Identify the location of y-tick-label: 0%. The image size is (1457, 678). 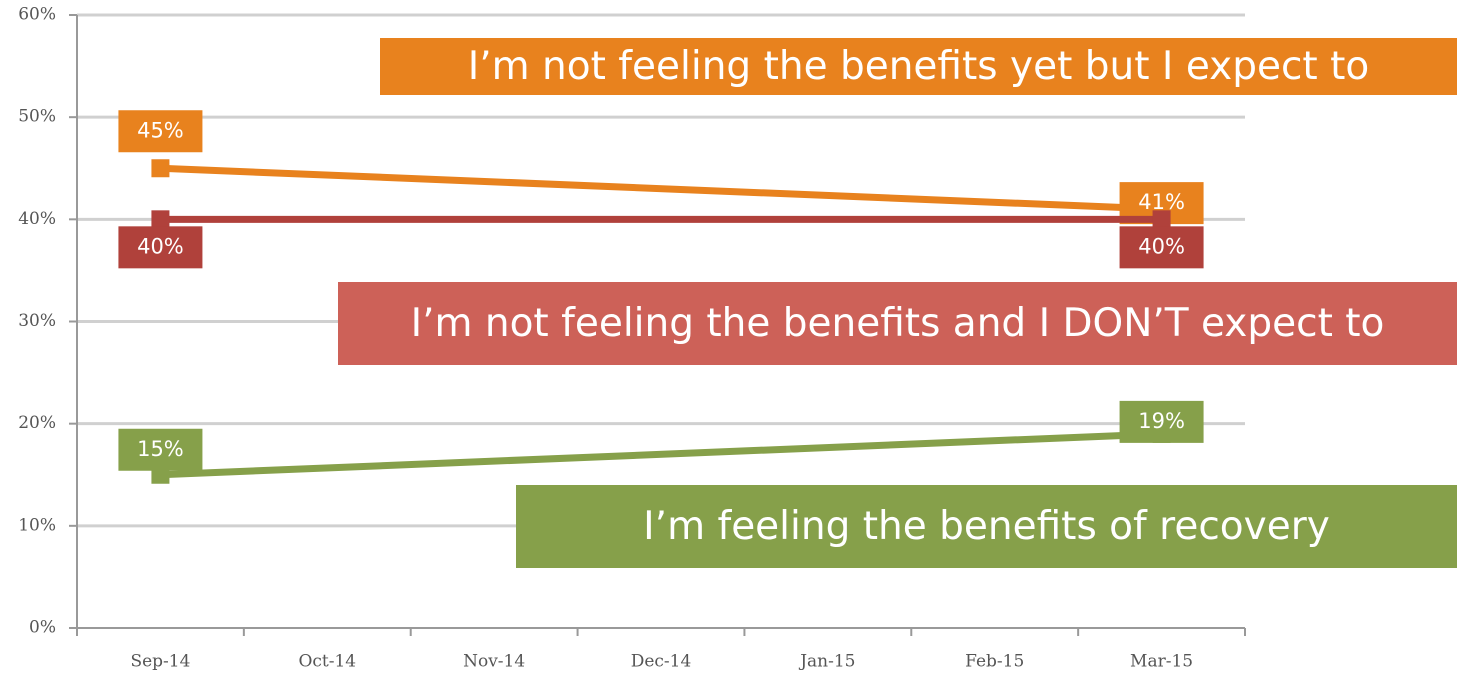
(42, 628).